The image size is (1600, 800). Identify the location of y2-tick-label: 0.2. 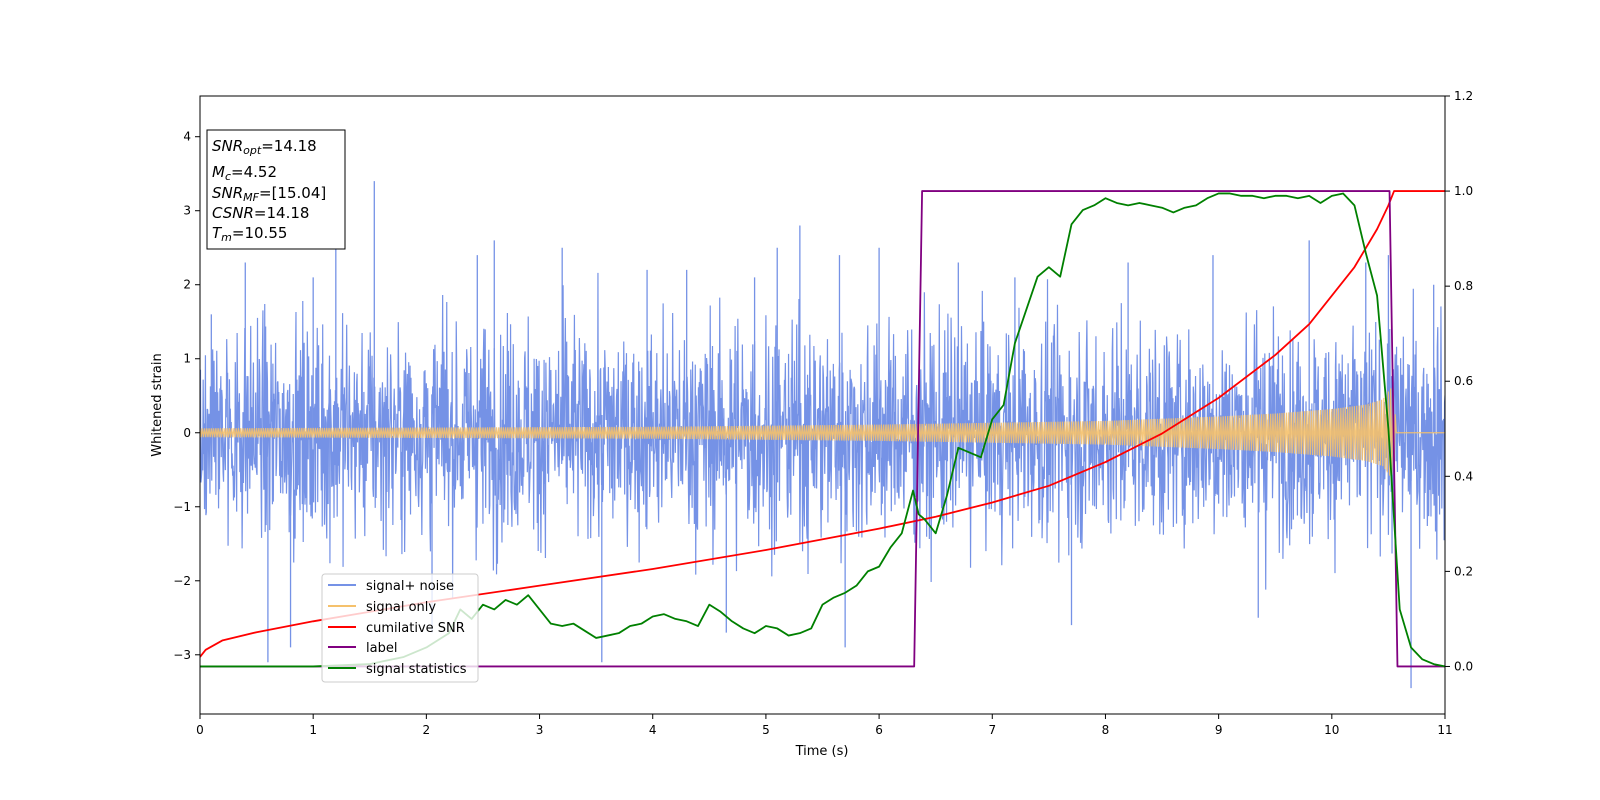
(1463, 571).